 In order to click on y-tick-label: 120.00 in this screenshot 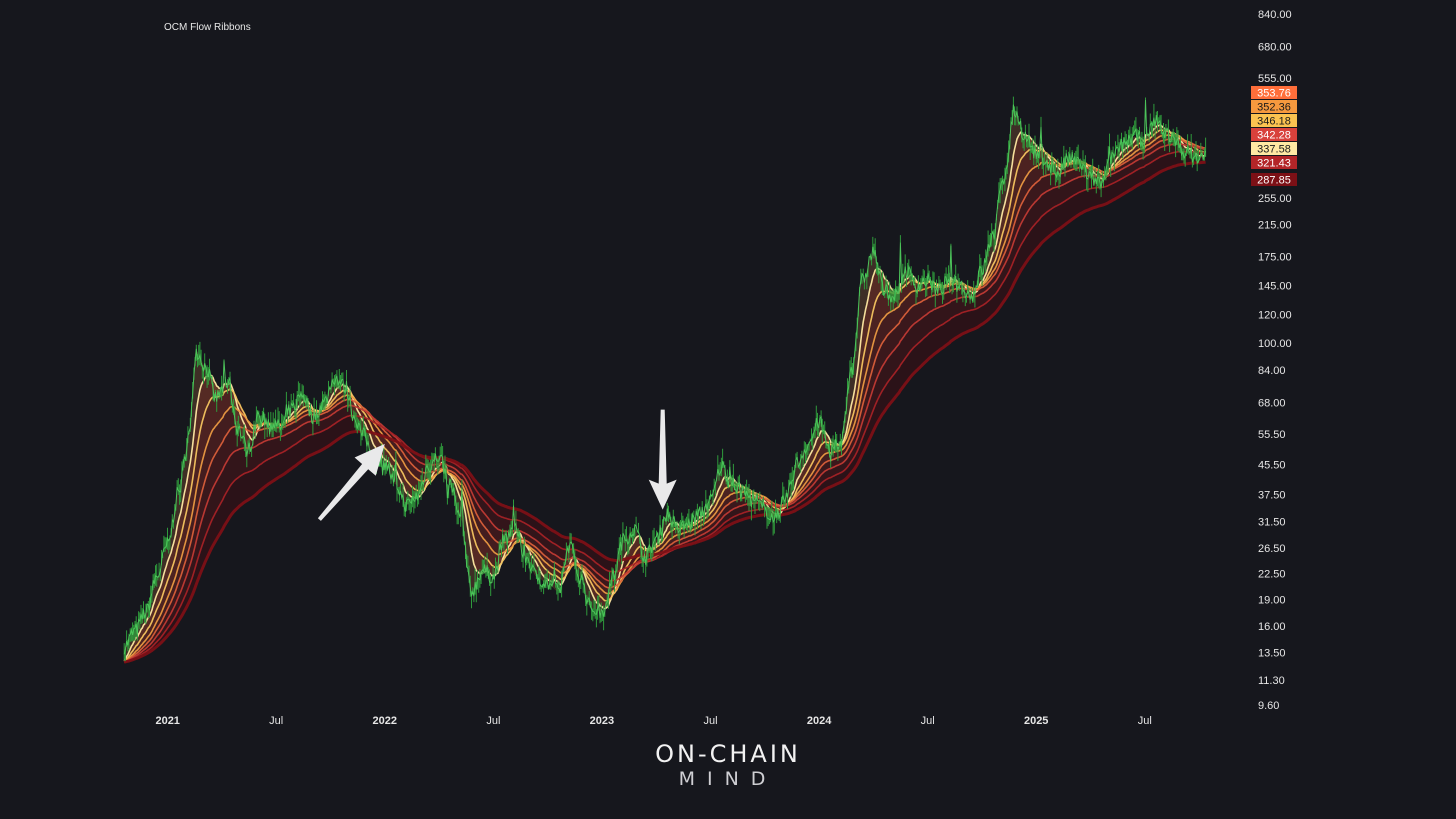, I will do `click(1275, 316)`.